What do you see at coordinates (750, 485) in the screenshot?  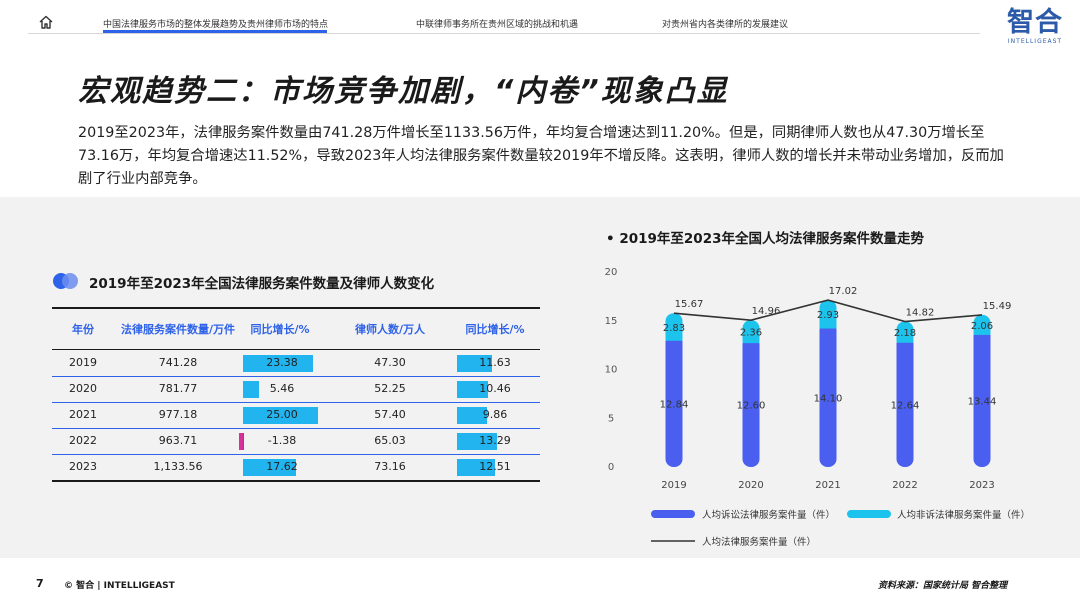 I see `x-tick-label: 2020` at bounding box center [750, 485].